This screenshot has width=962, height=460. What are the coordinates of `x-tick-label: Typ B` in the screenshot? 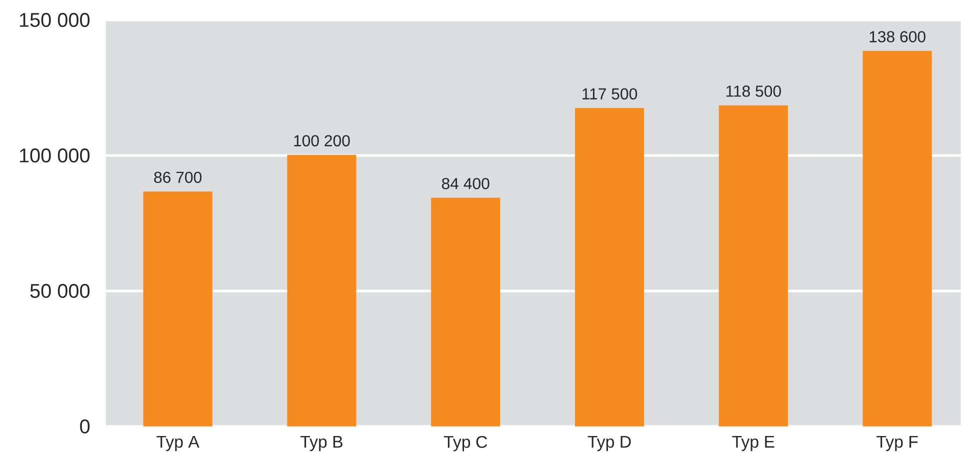 It's located at (321, 443).